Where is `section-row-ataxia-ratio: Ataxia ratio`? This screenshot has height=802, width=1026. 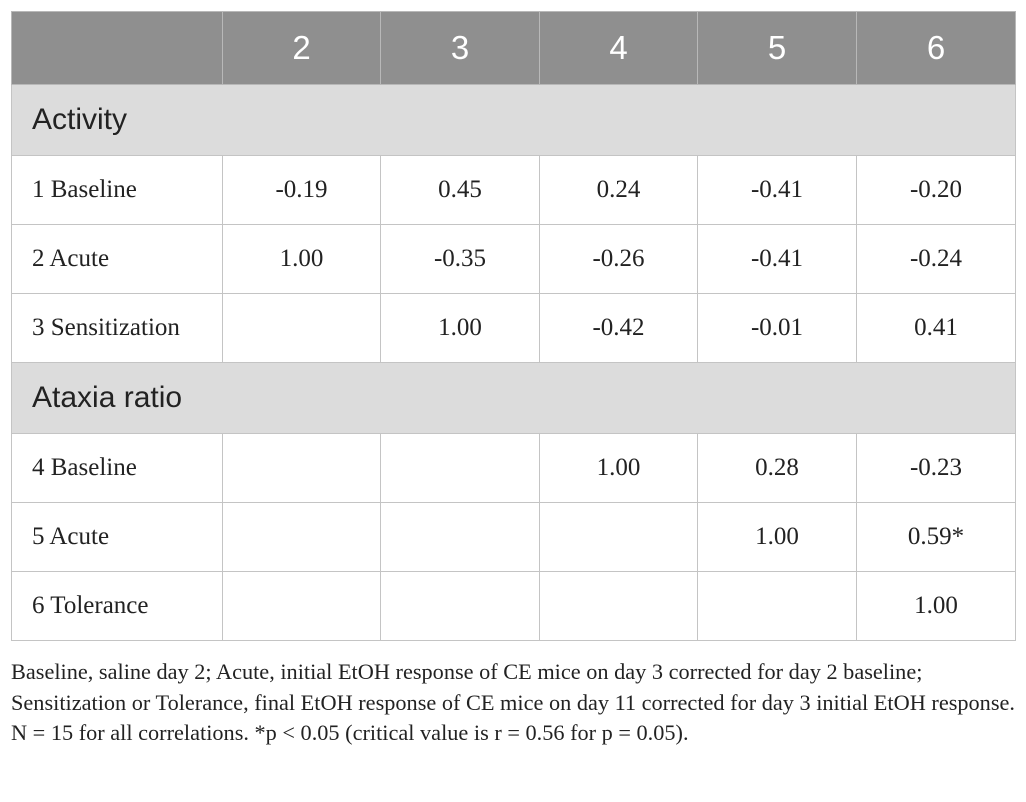
section-row-ataxia-ratio: Ataxia ratio is located at coordinates (513, 398).